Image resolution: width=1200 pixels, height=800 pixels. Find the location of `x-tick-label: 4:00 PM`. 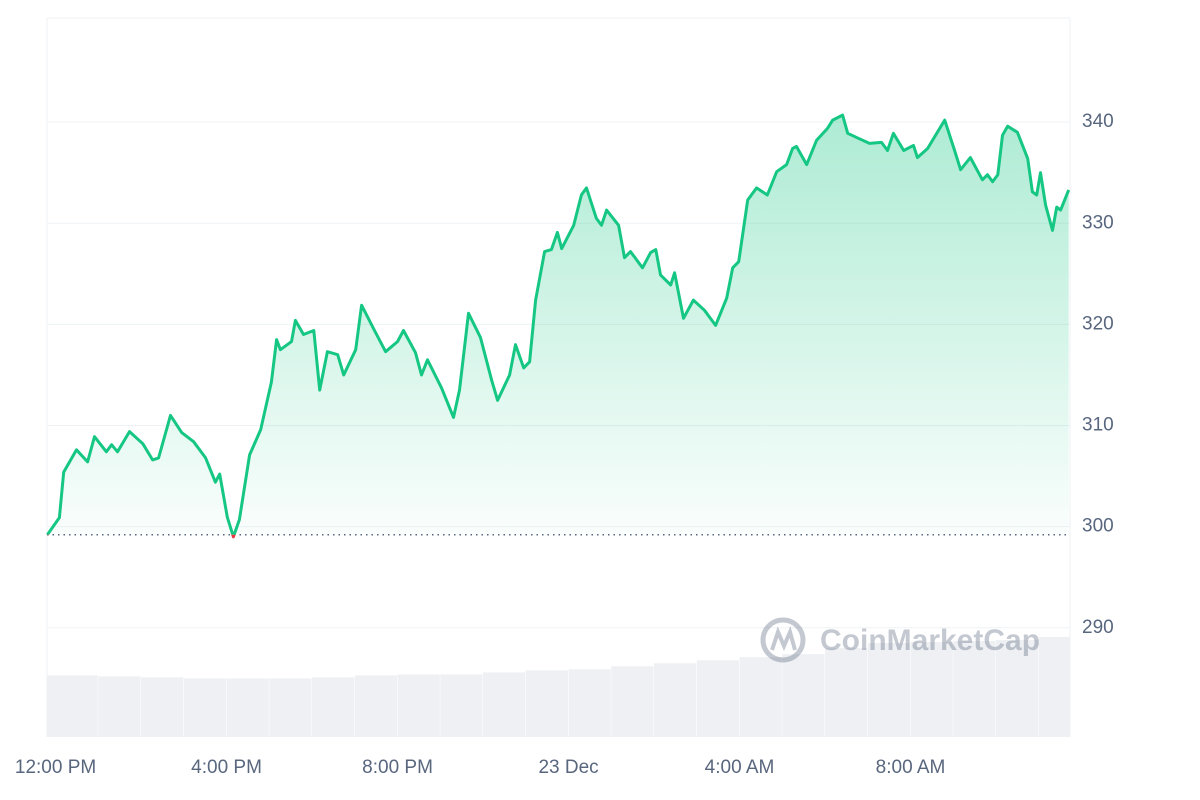

x-tick-label: 4:00 PM is located at coordinates (226, 767).